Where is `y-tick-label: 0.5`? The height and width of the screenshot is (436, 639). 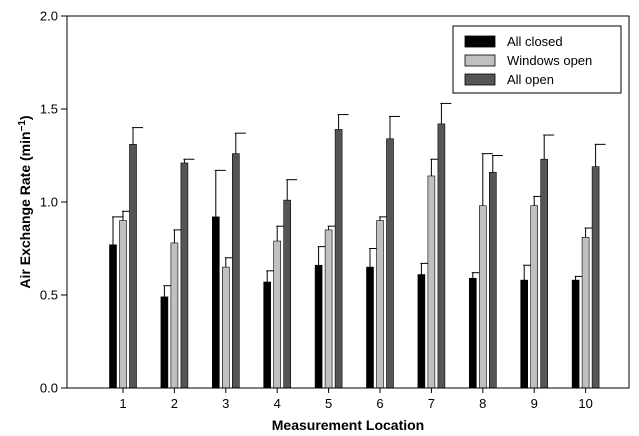 y-tick-label: 0.5 is located at coordinates (49, 295).